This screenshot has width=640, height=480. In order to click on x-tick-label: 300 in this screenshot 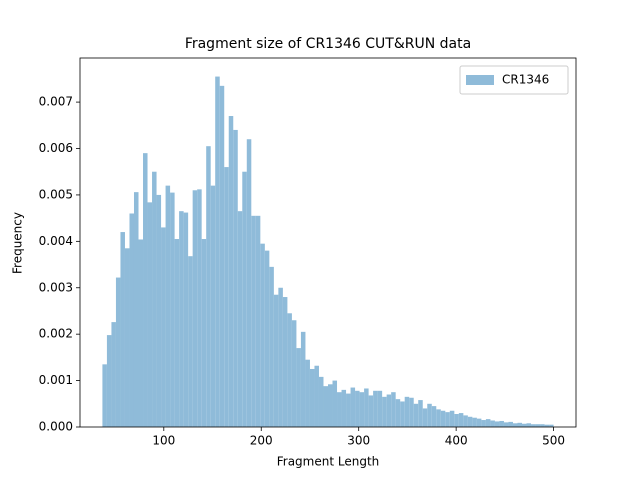, I will do `click(358, 441)`.